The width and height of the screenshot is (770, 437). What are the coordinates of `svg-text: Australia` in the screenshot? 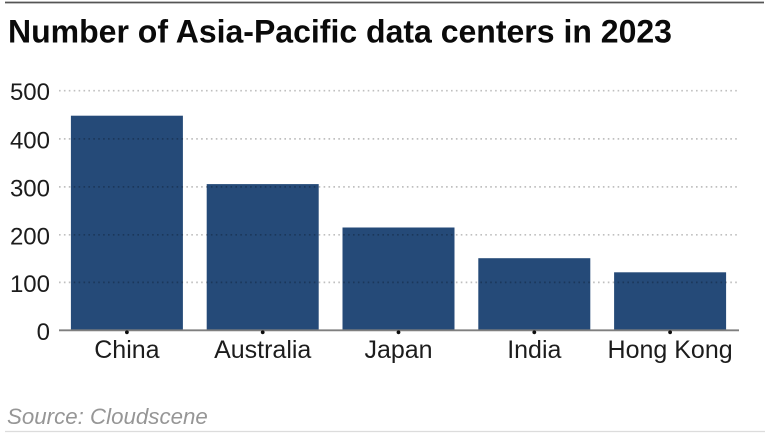 It's located at (262, 350).